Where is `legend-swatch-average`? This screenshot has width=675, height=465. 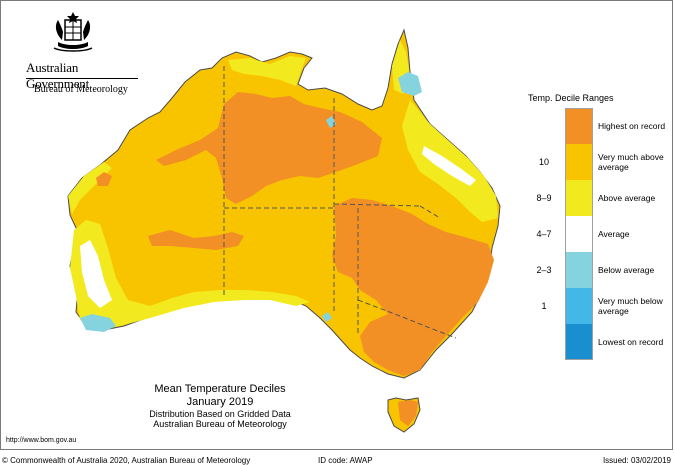
legend-swatch-average is located at coordinates (579, 234).